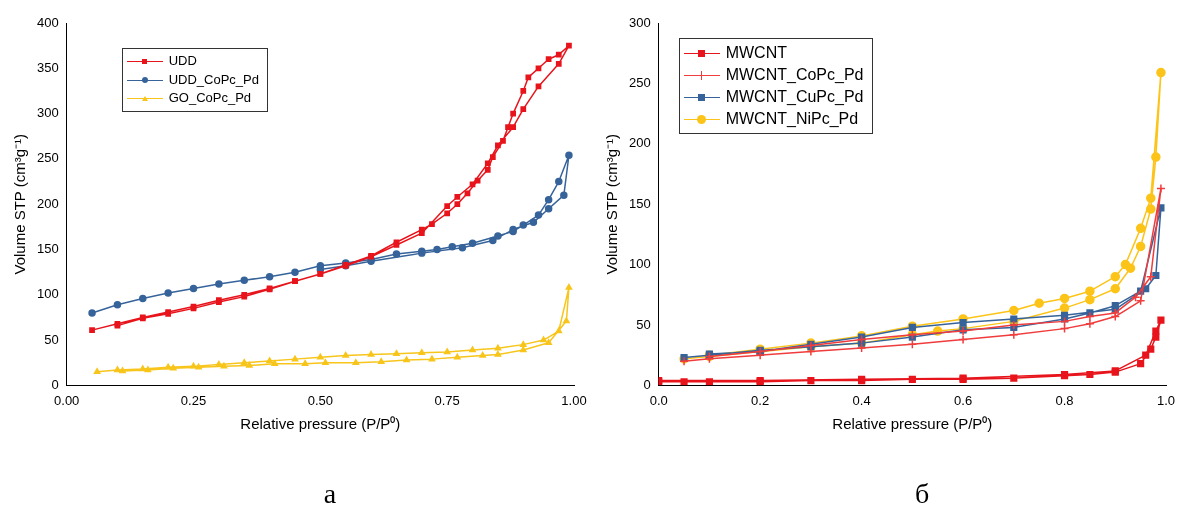  Describe the element at coordinates (792, 118) in the screenshot. I see `legend-label: MWCNT_NiPc_Pd` at that location.